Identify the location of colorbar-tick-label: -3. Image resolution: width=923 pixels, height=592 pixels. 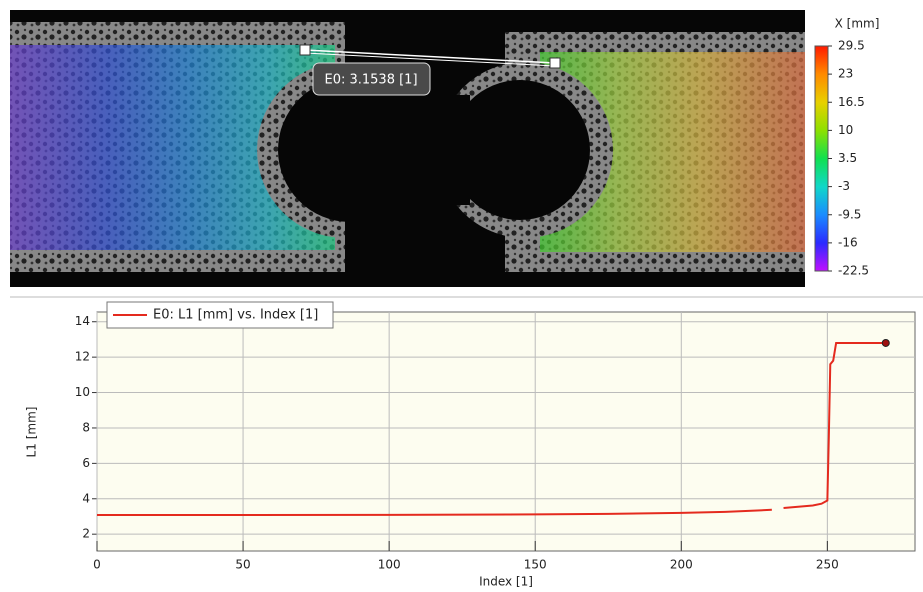
(844, 186).